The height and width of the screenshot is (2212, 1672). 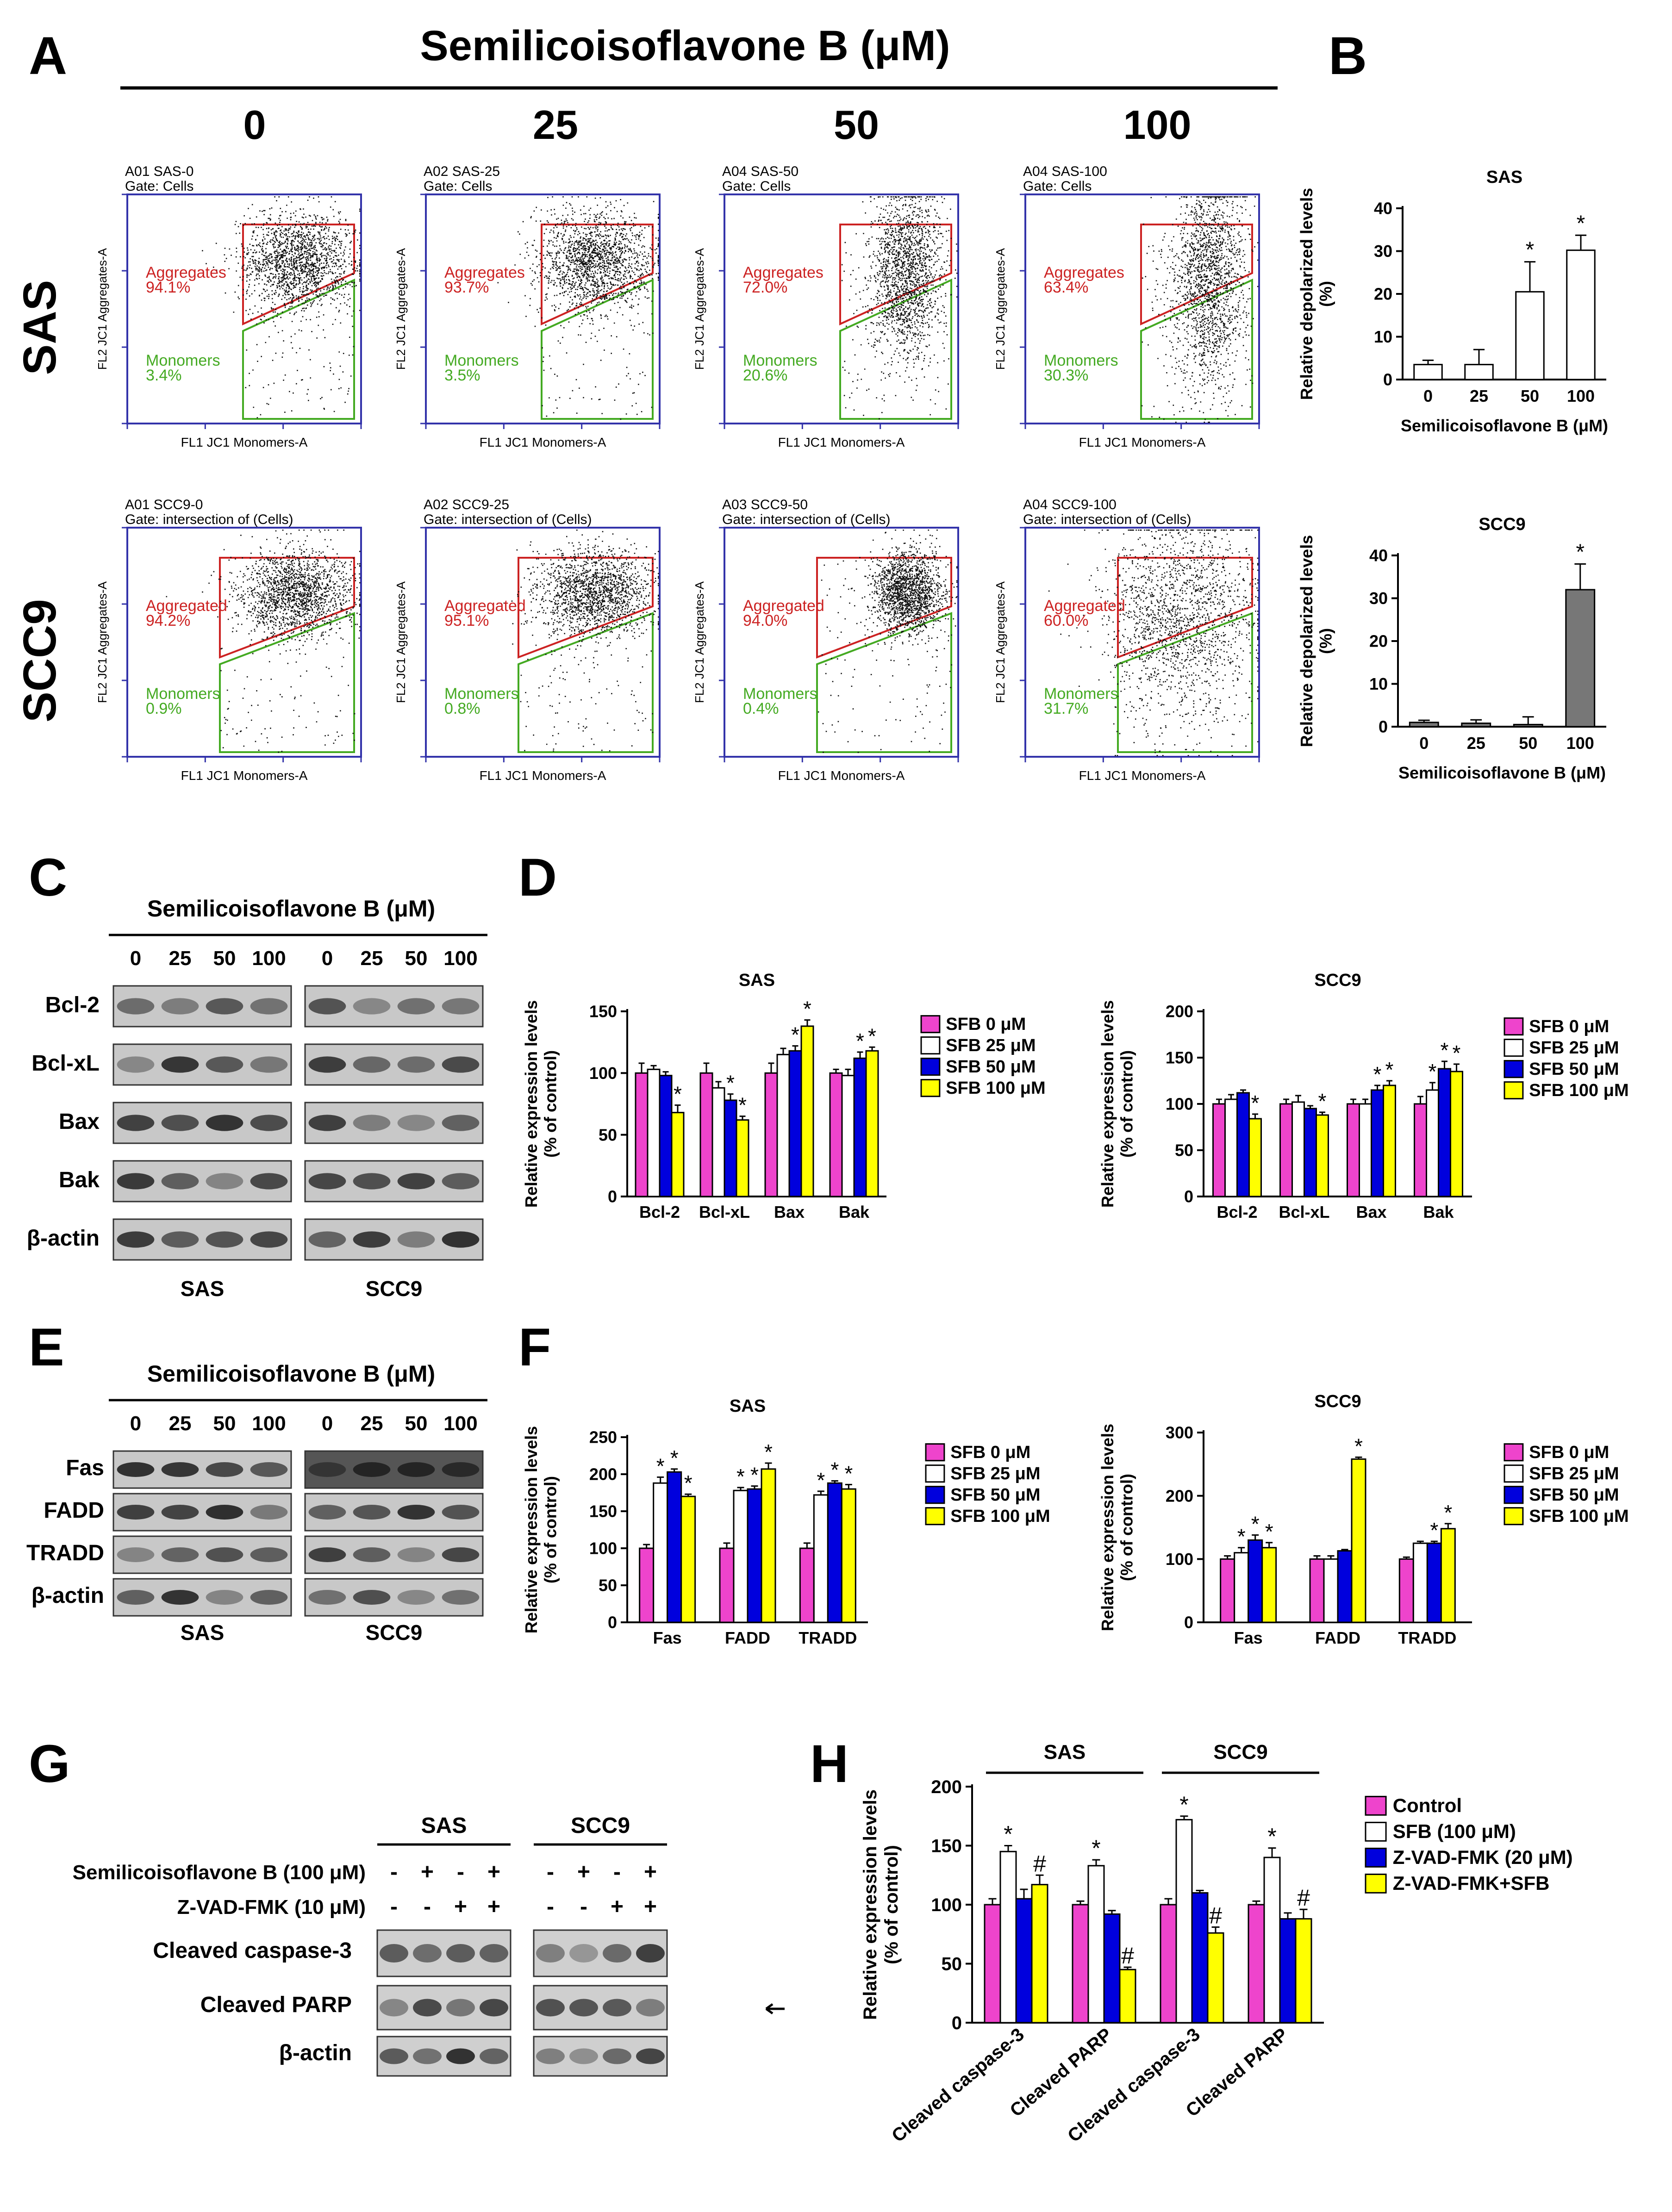 I want to click on monomers-percent: 30.3%, so click(x=1066, y=375).